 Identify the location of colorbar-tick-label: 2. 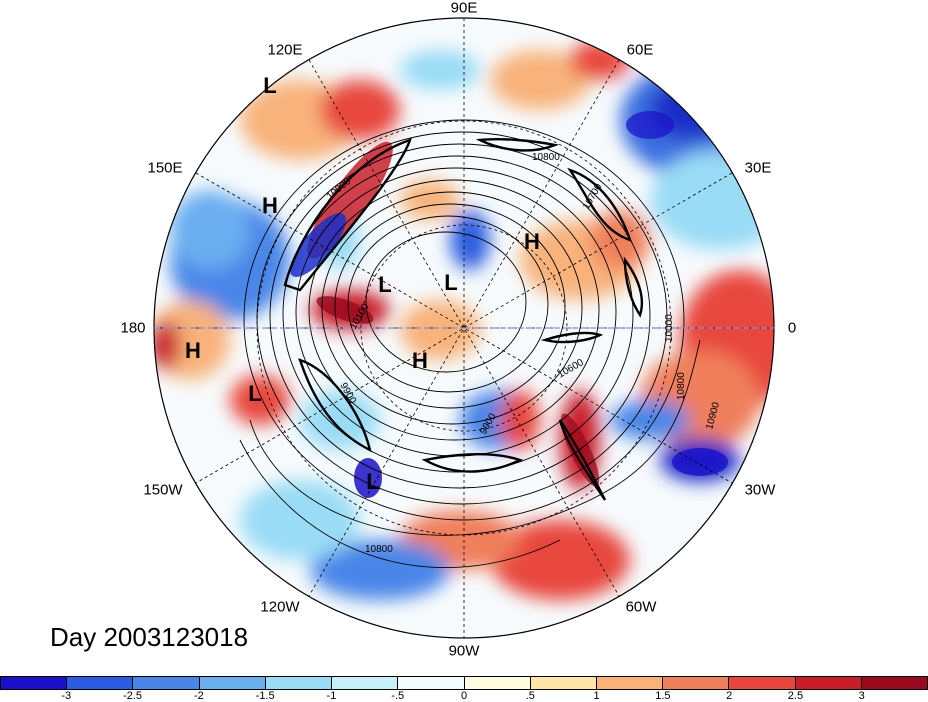
(729, 696).